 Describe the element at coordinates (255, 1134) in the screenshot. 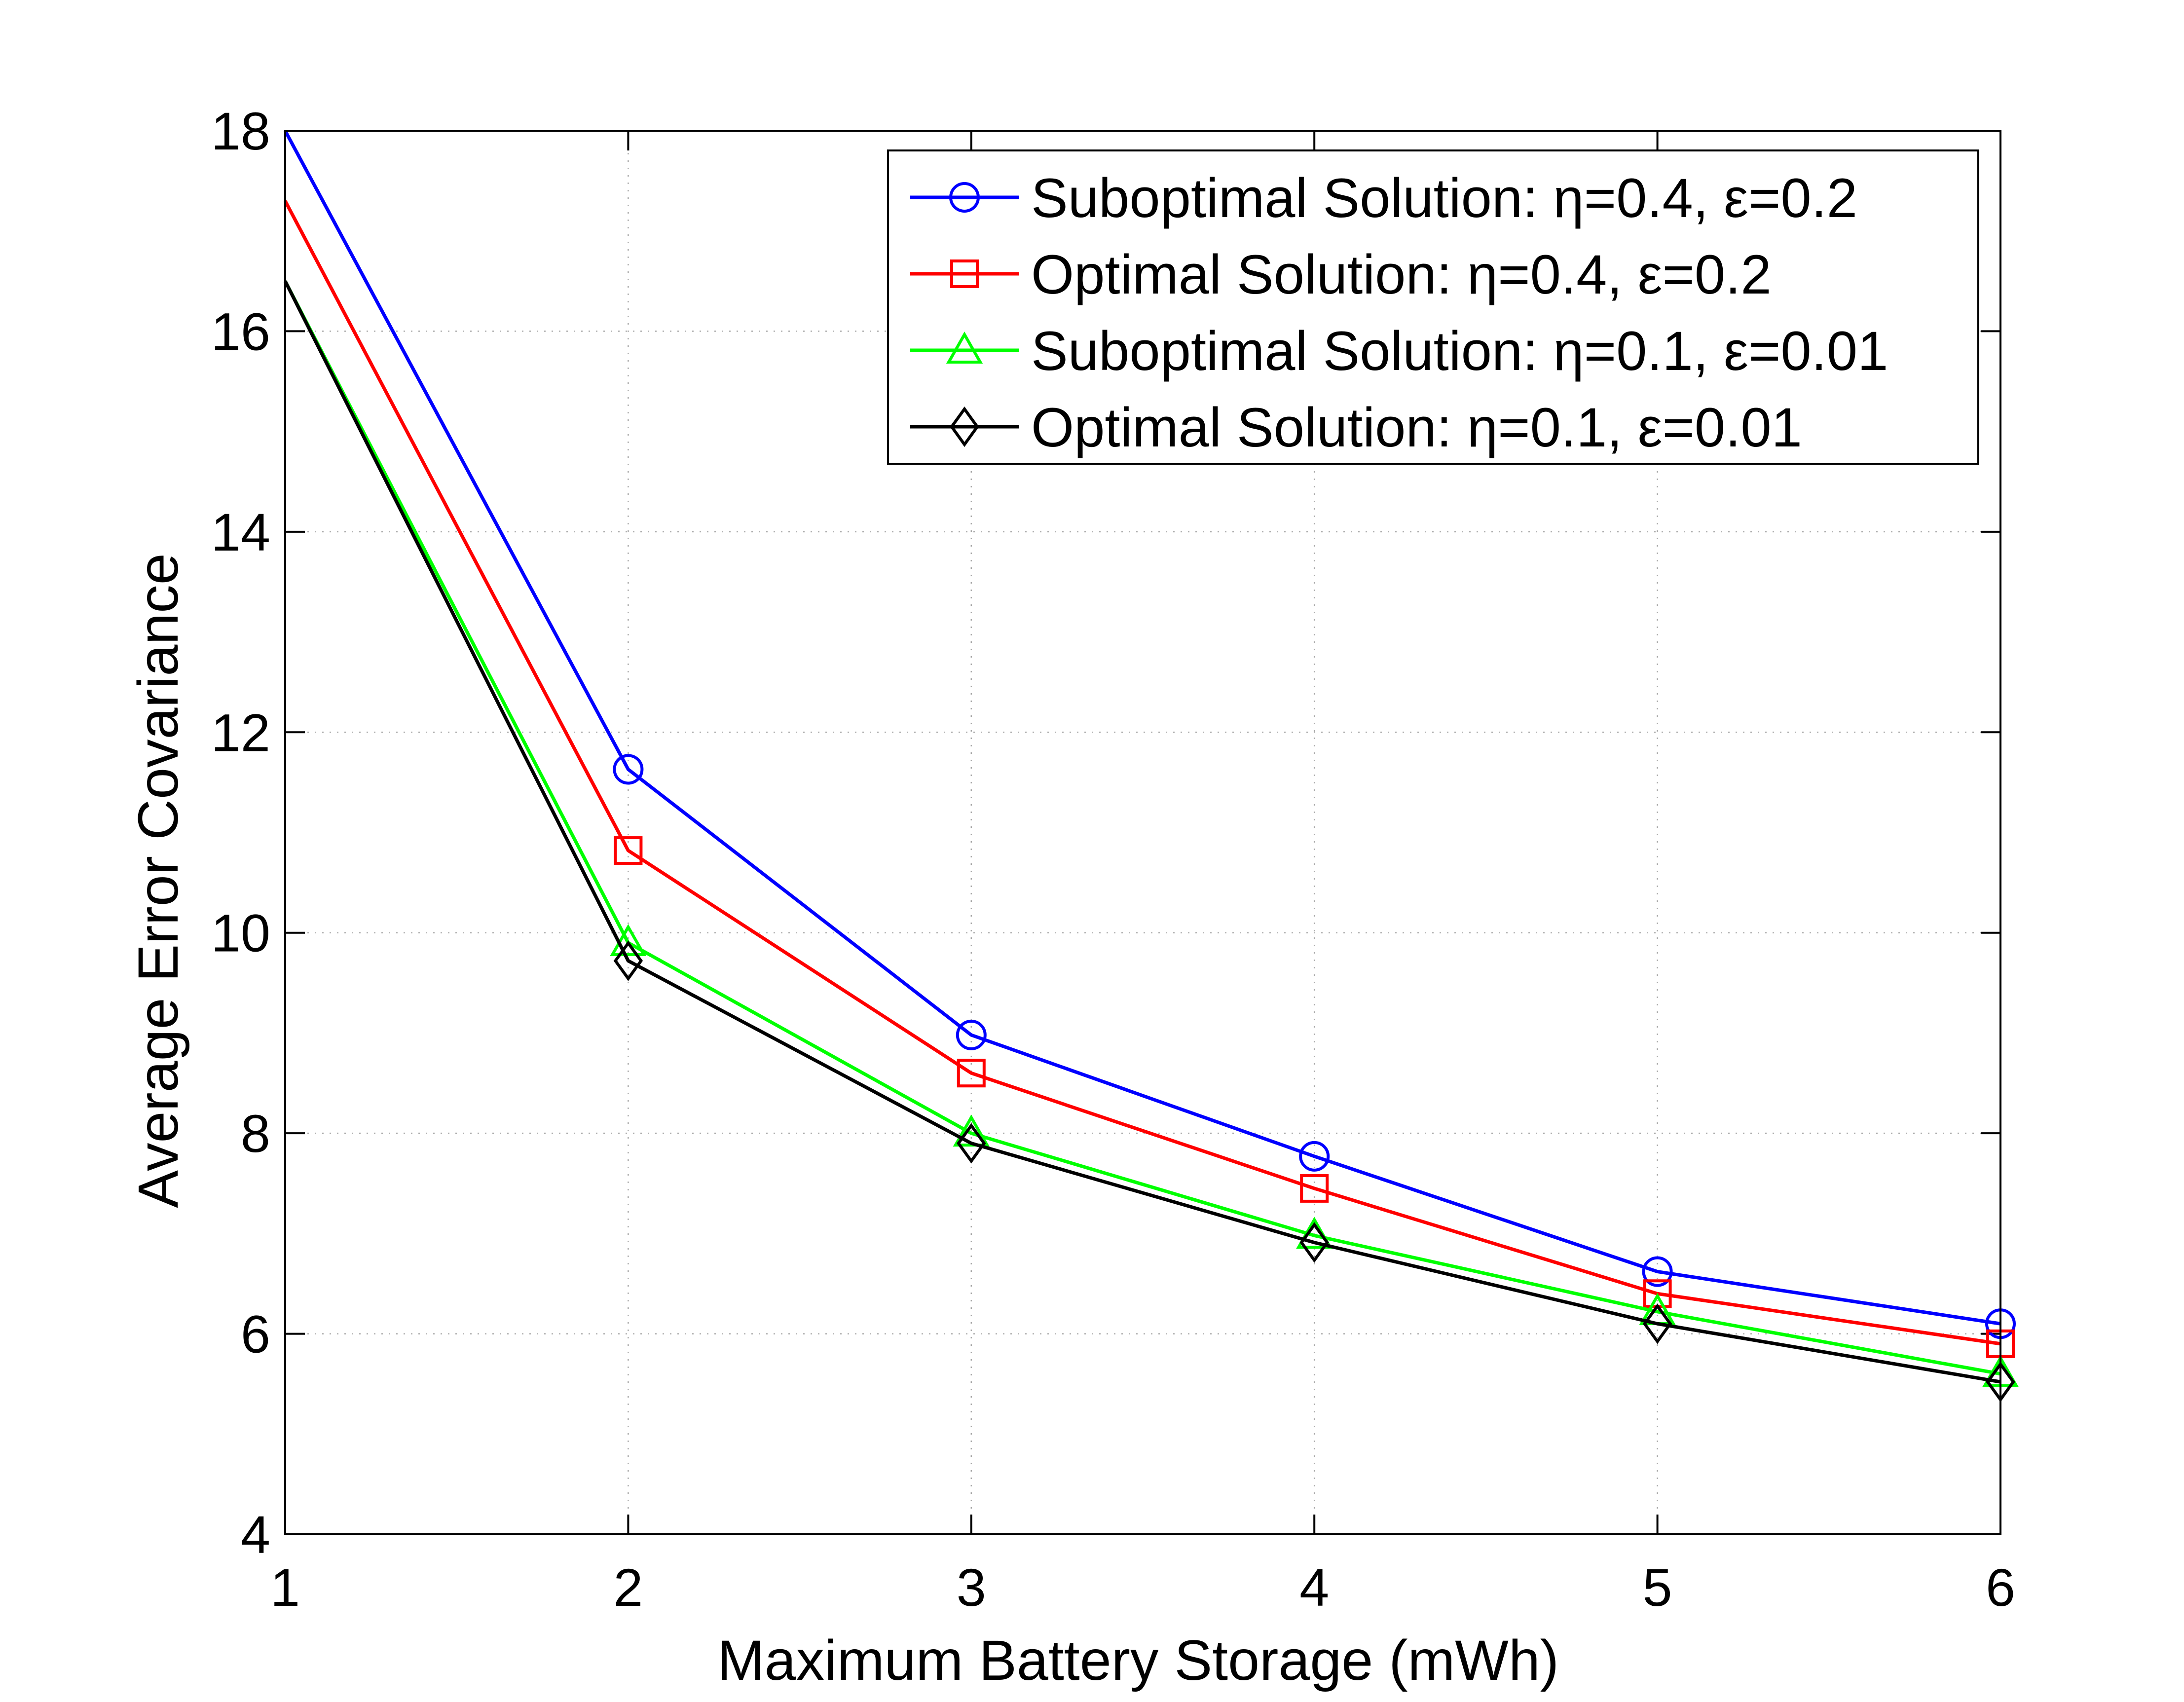

I see `y-tick-label: 8` at that location.